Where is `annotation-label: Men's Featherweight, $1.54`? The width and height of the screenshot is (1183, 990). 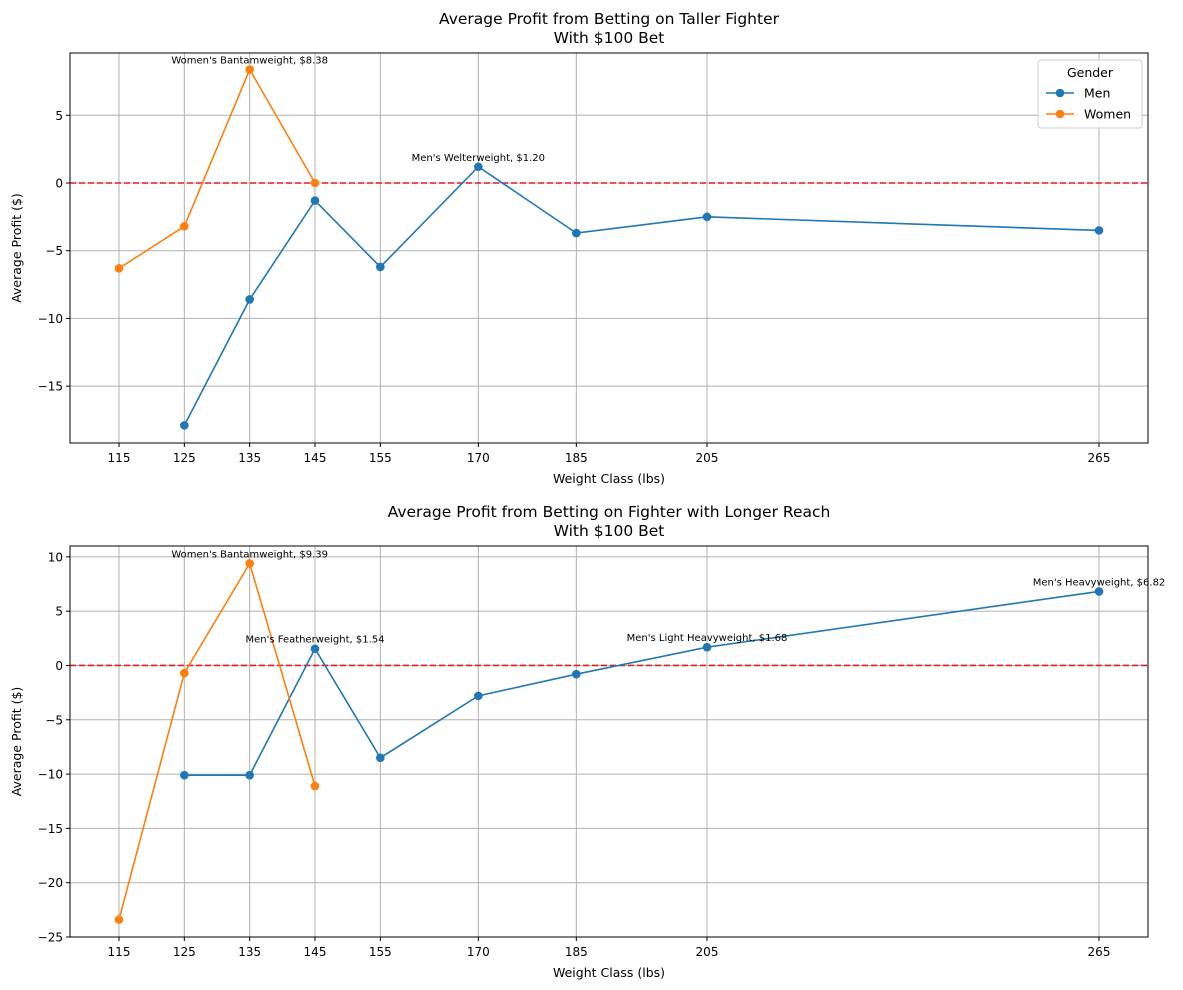 annotation-label: Men's Featherweight, $1.54 is located at coordinates (315, 640).